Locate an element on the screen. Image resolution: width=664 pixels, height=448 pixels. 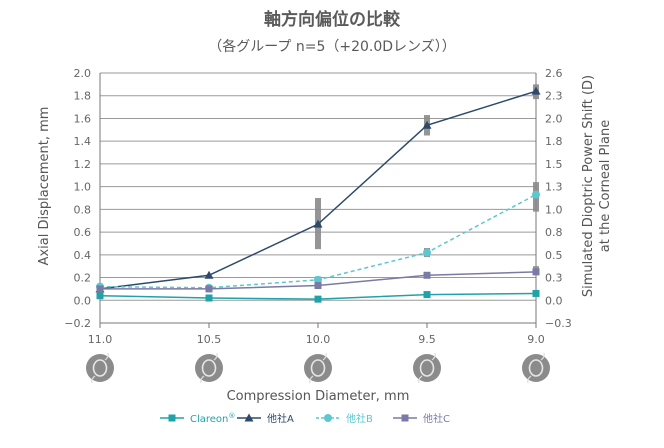
y2-tick-label: 0.5 is located at coordinates (554, 255).